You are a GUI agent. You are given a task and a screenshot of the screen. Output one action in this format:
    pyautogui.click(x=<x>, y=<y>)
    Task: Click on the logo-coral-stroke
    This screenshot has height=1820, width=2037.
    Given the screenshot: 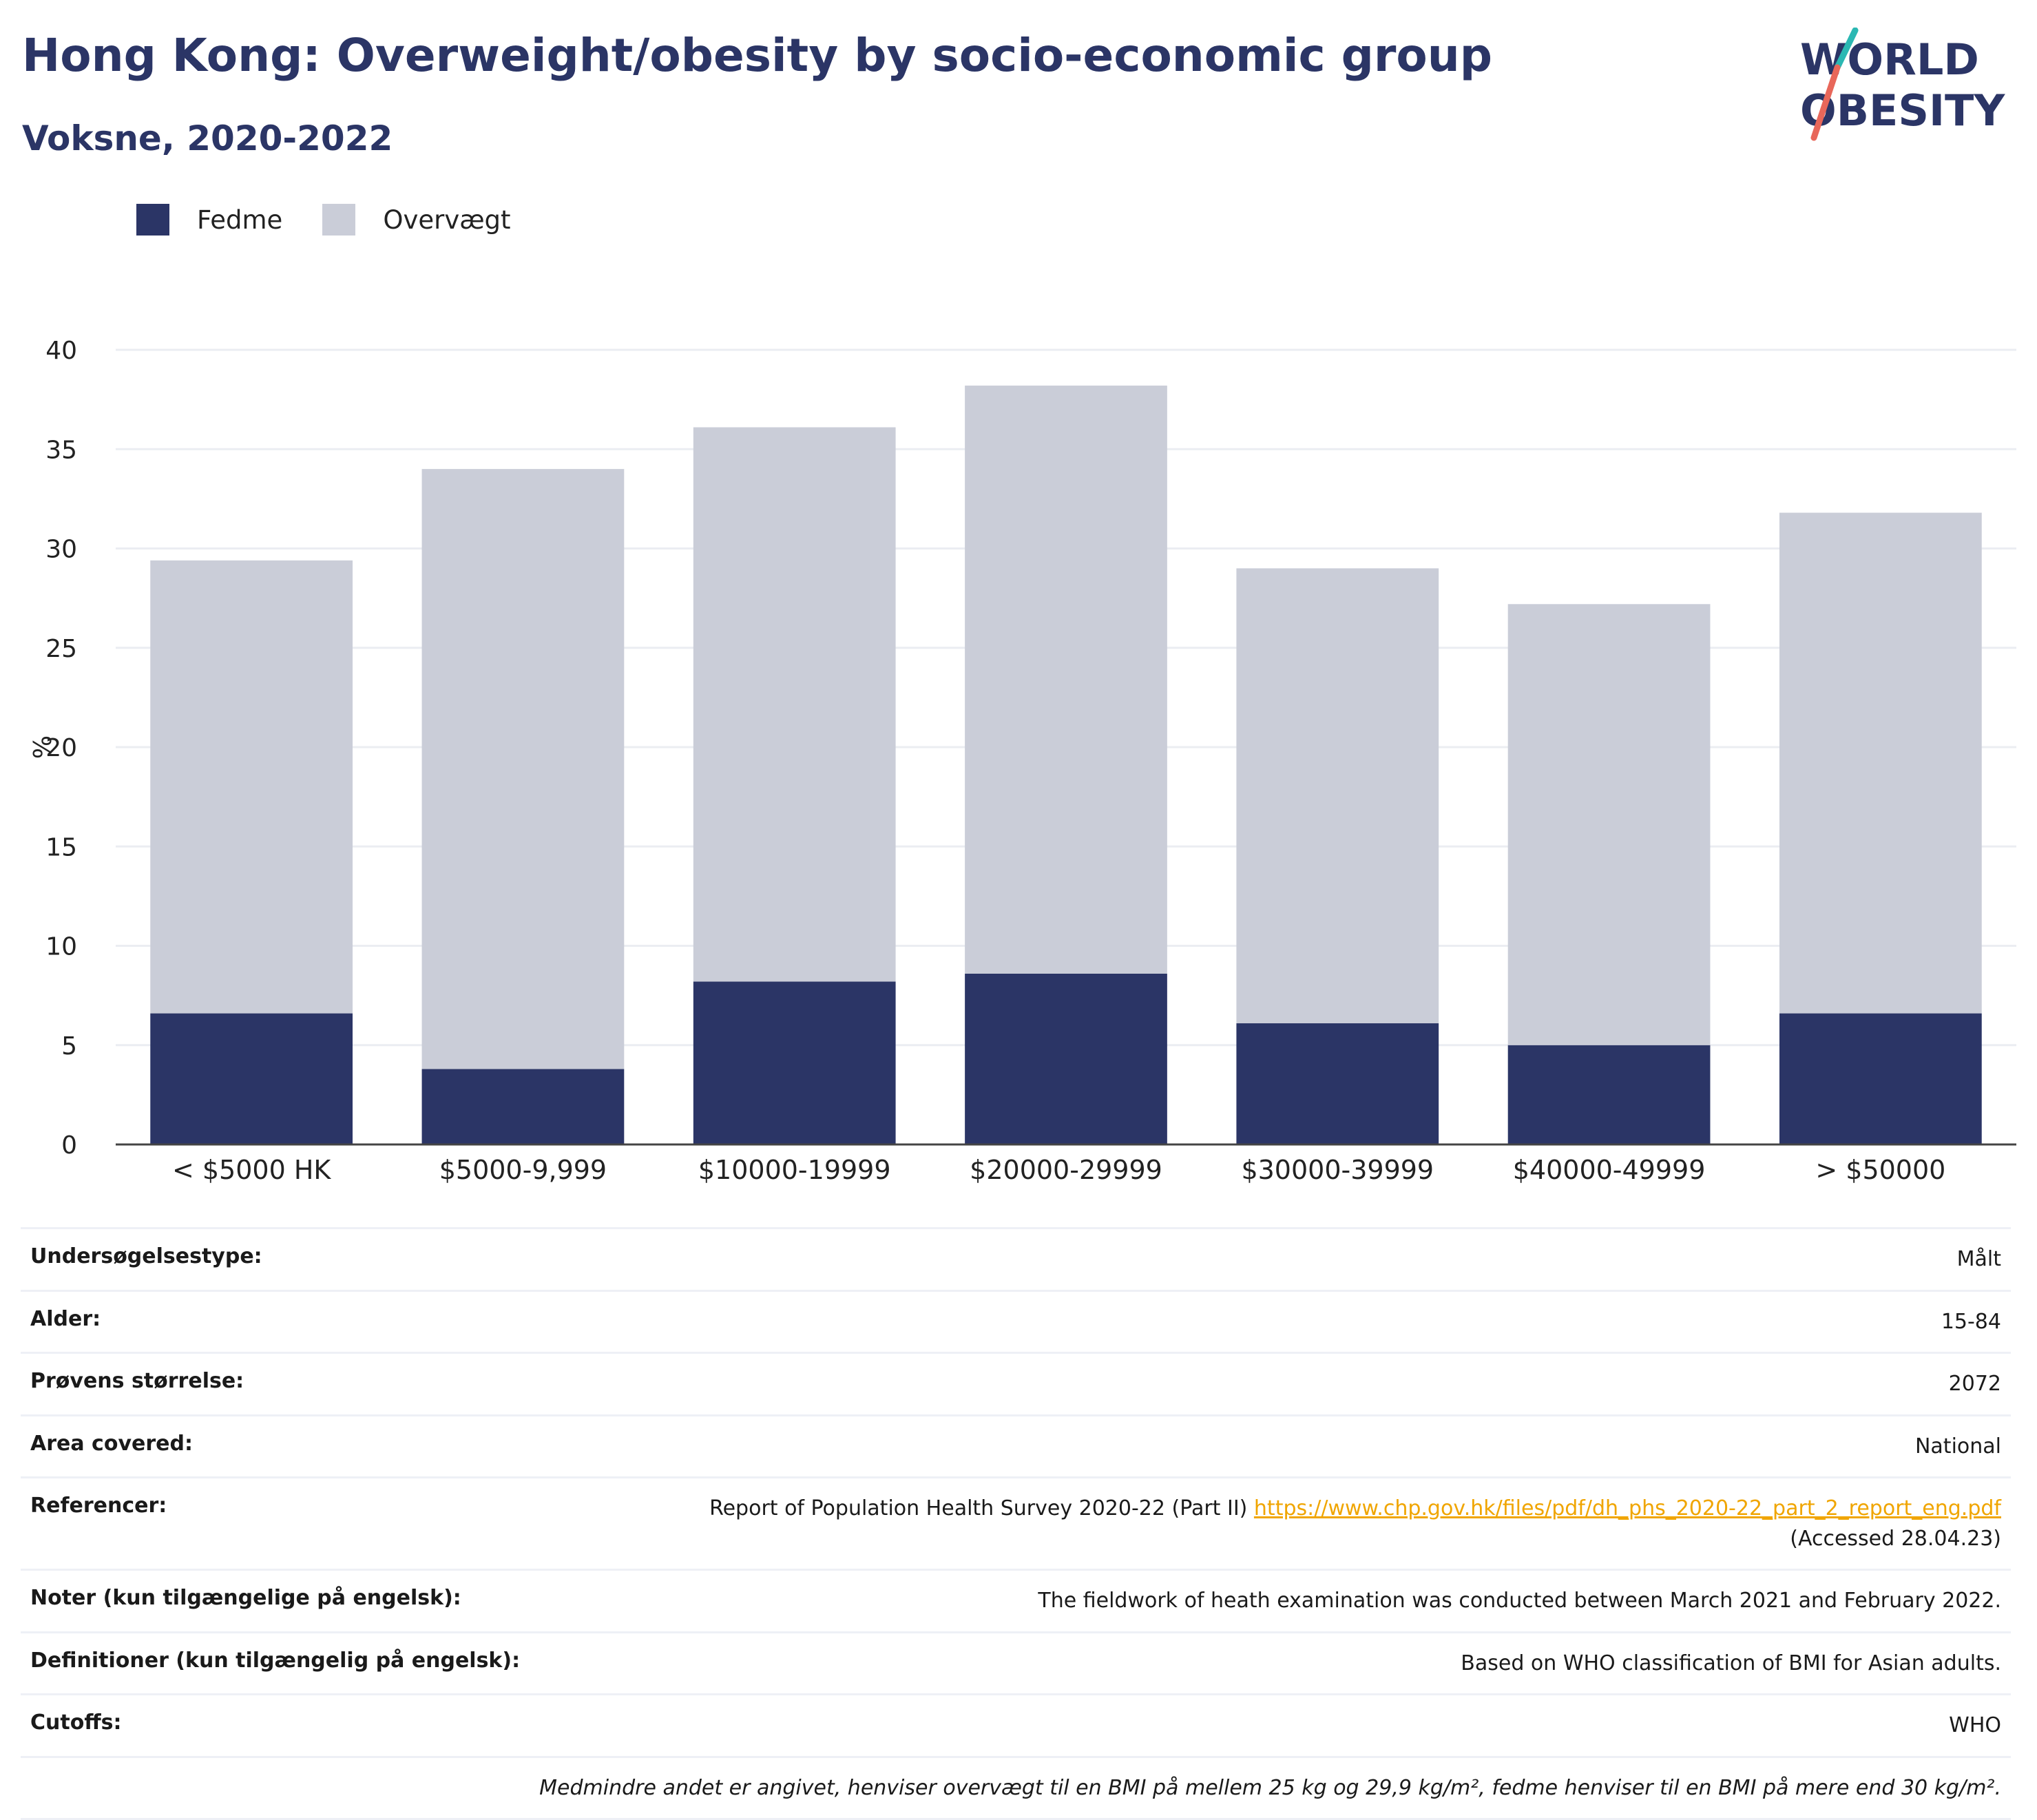 What is the action you would take?
    pyautogui.click(x=1825, y=102)
    